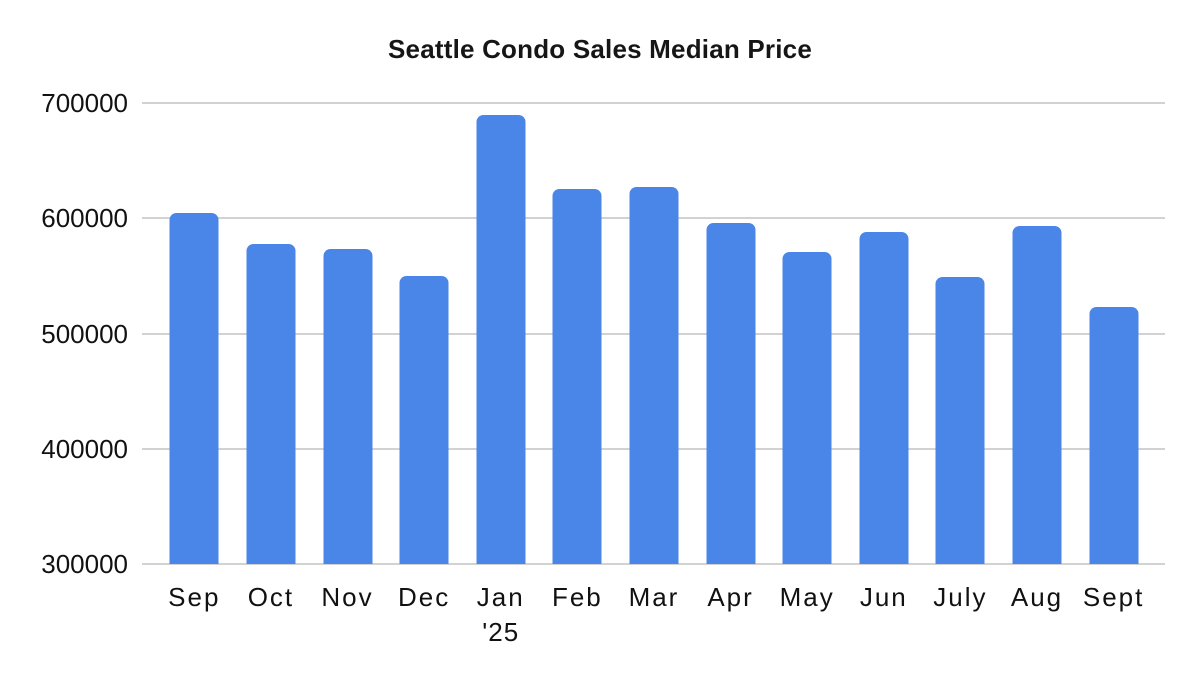 This screenshot has width=1200, height=686. I want to click on x-tick-nov: Nov, so click(347, 615).